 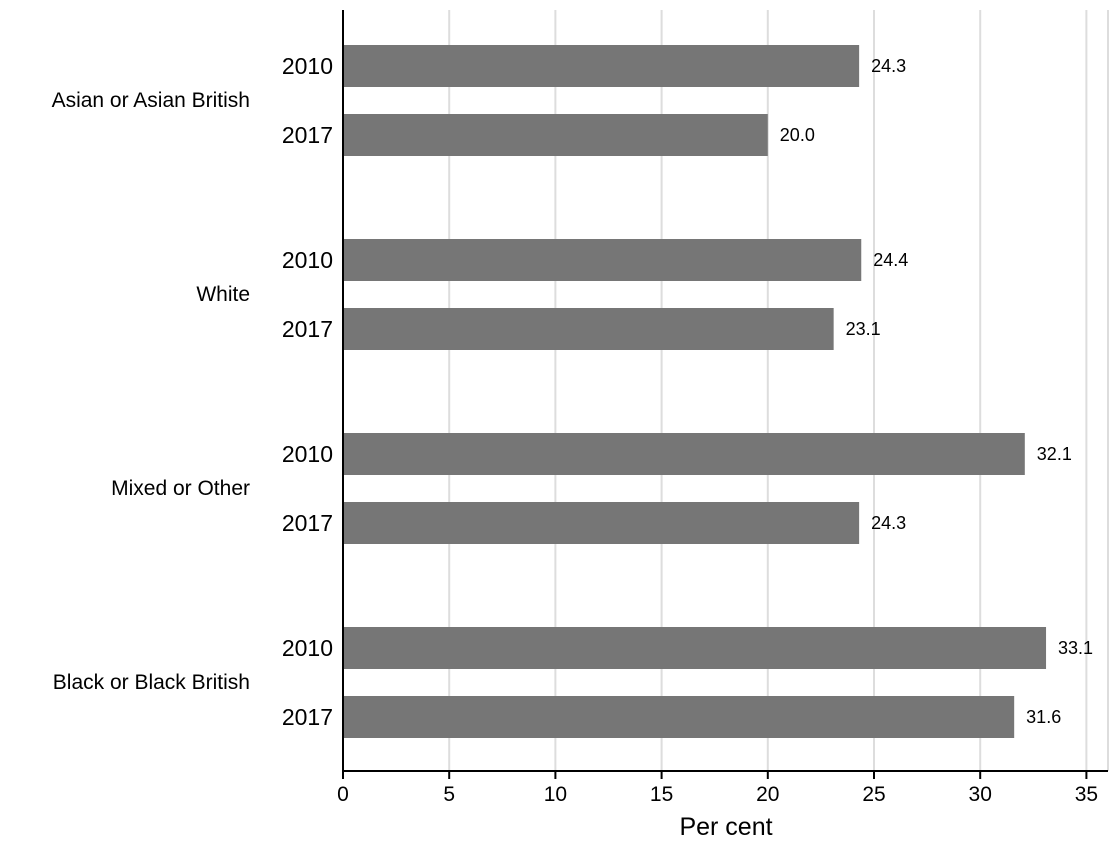 I want to click on value-label-mixed-or-other-2017: 24.3, so click(x=888, y=523).